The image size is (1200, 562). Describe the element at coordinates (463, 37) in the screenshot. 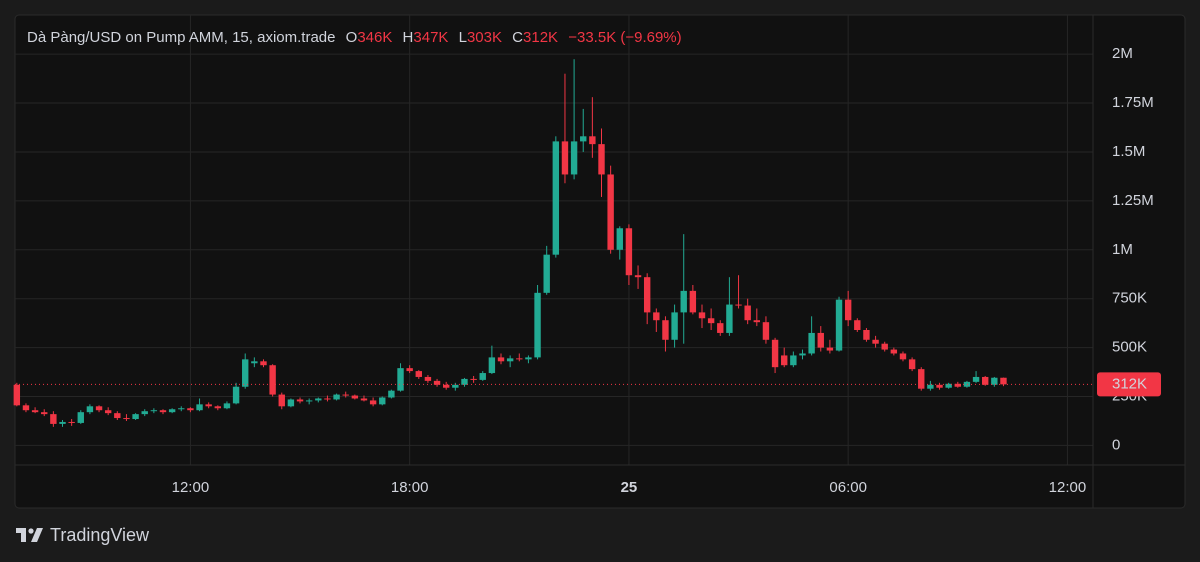

I see `low-label: L` at that location.